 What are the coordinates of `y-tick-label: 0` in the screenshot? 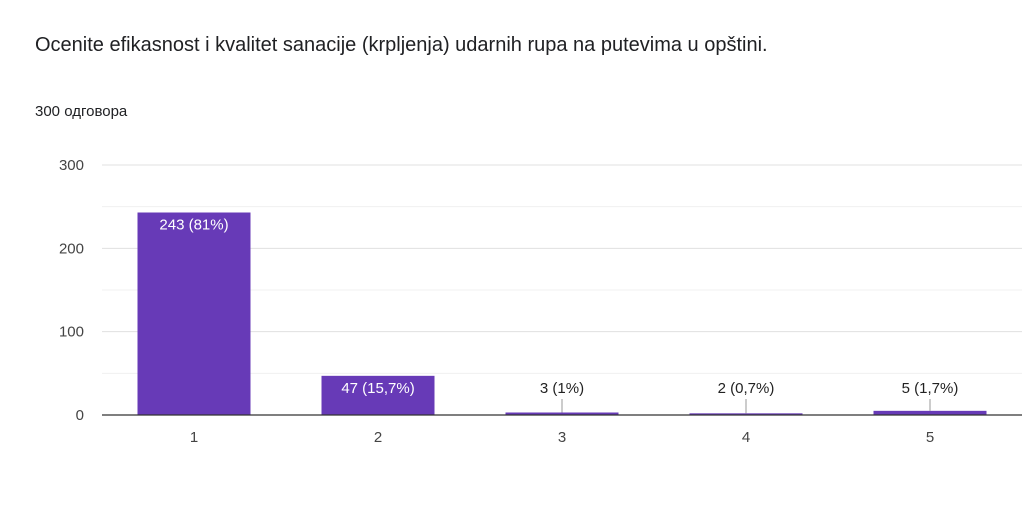 It's located at (80, 415).